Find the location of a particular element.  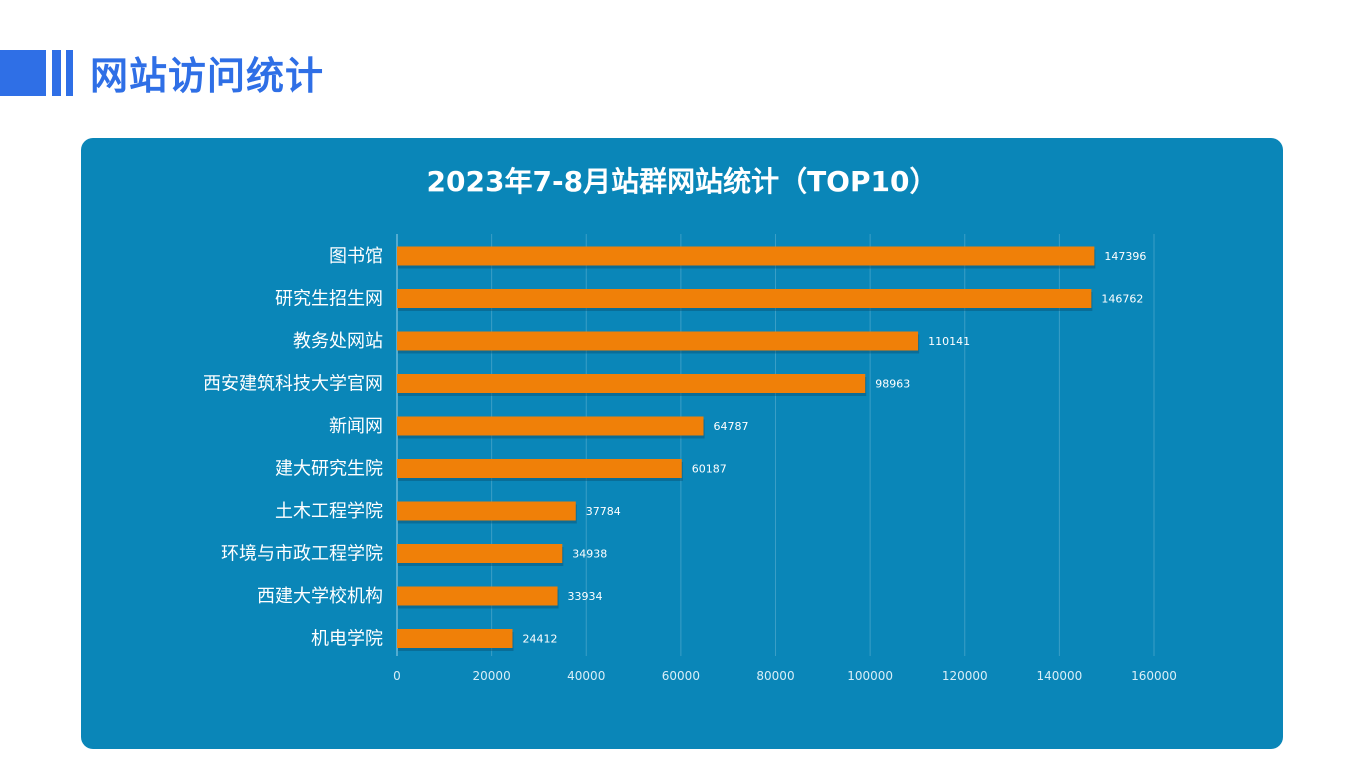

header-accent-block is located at coordinates (23, 73).